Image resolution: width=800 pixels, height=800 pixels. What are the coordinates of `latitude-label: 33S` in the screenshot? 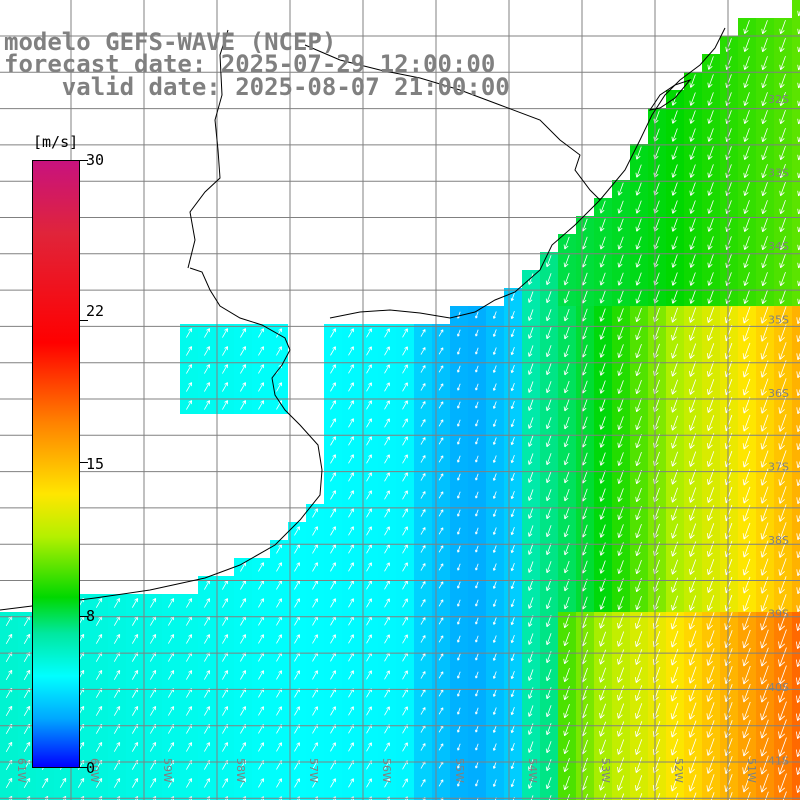 It's located at (778, 173).